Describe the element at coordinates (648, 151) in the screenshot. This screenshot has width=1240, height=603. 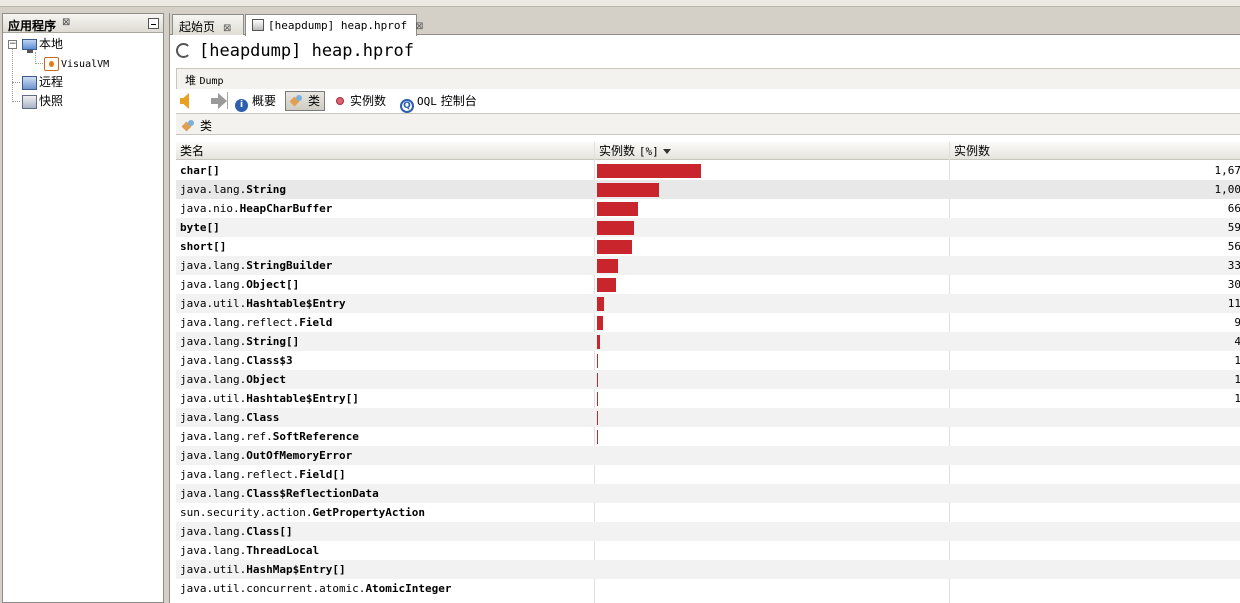
I see `column-header-unit: [%]` at that location.